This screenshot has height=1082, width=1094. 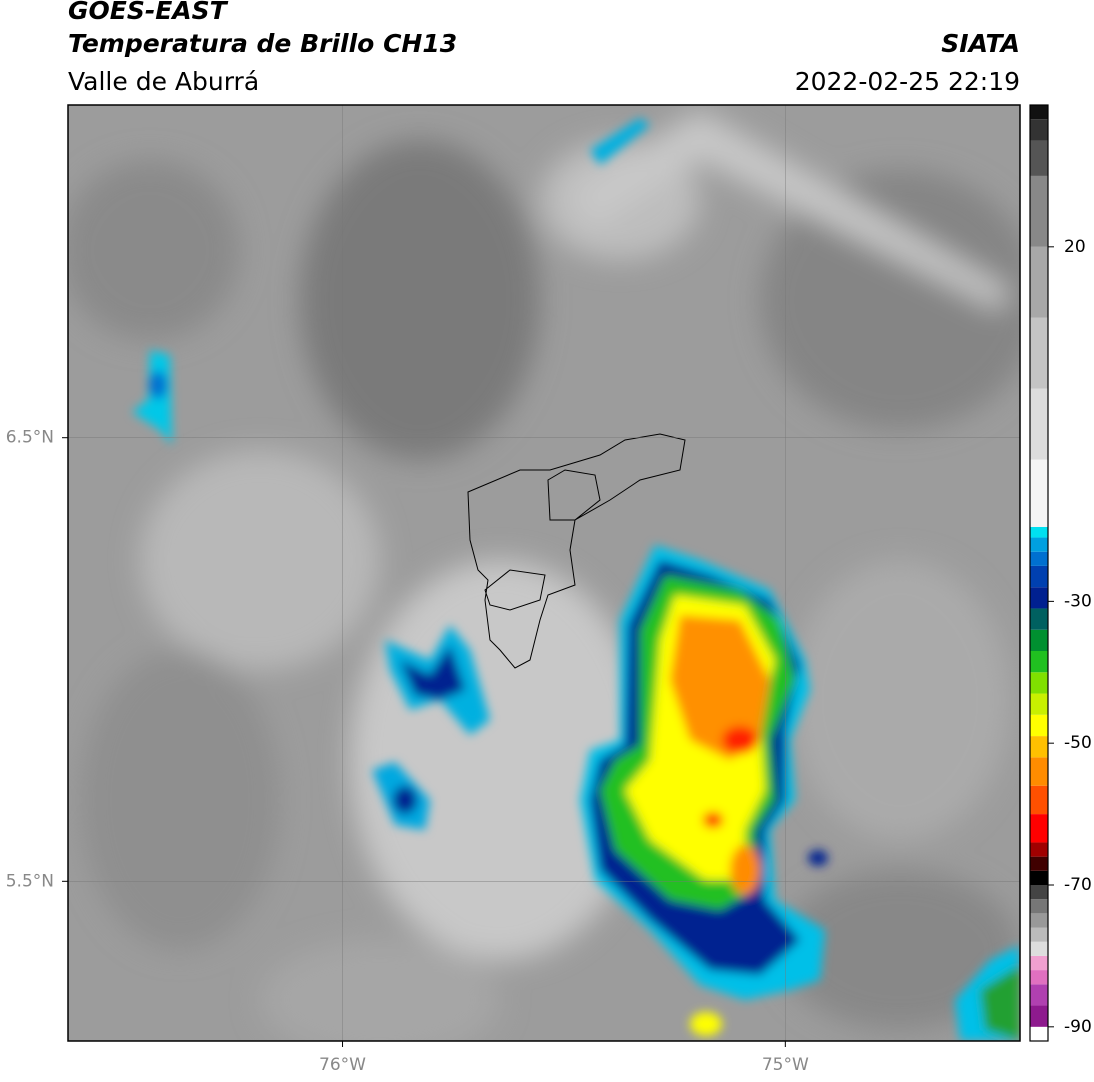 I want to click on y-tick-label: 5.5°N, so click(x=30, y=881).